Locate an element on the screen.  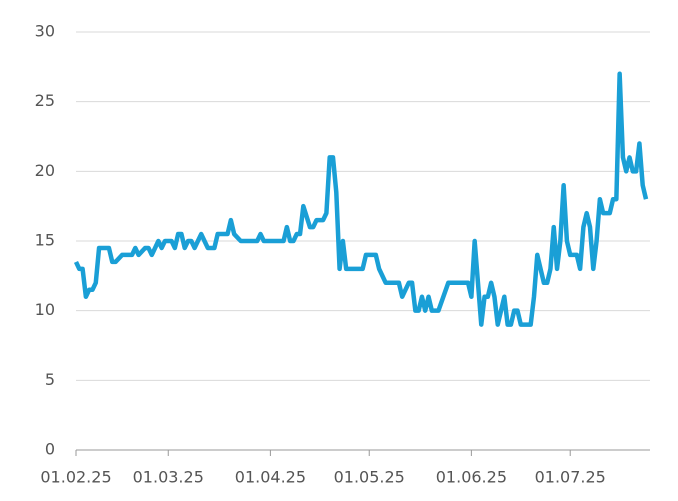
y-tick-label: 5 is located at coordinates (50, 379).